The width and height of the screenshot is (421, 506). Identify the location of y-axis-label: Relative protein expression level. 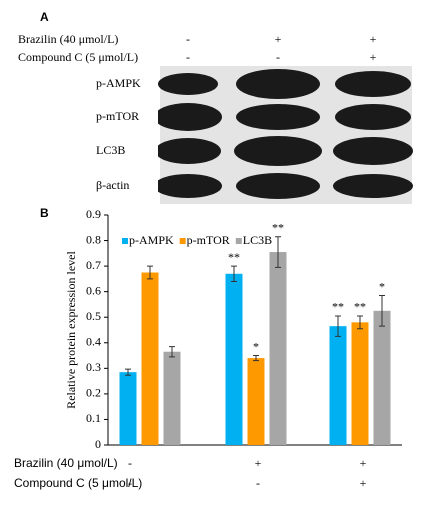
(71, 330).